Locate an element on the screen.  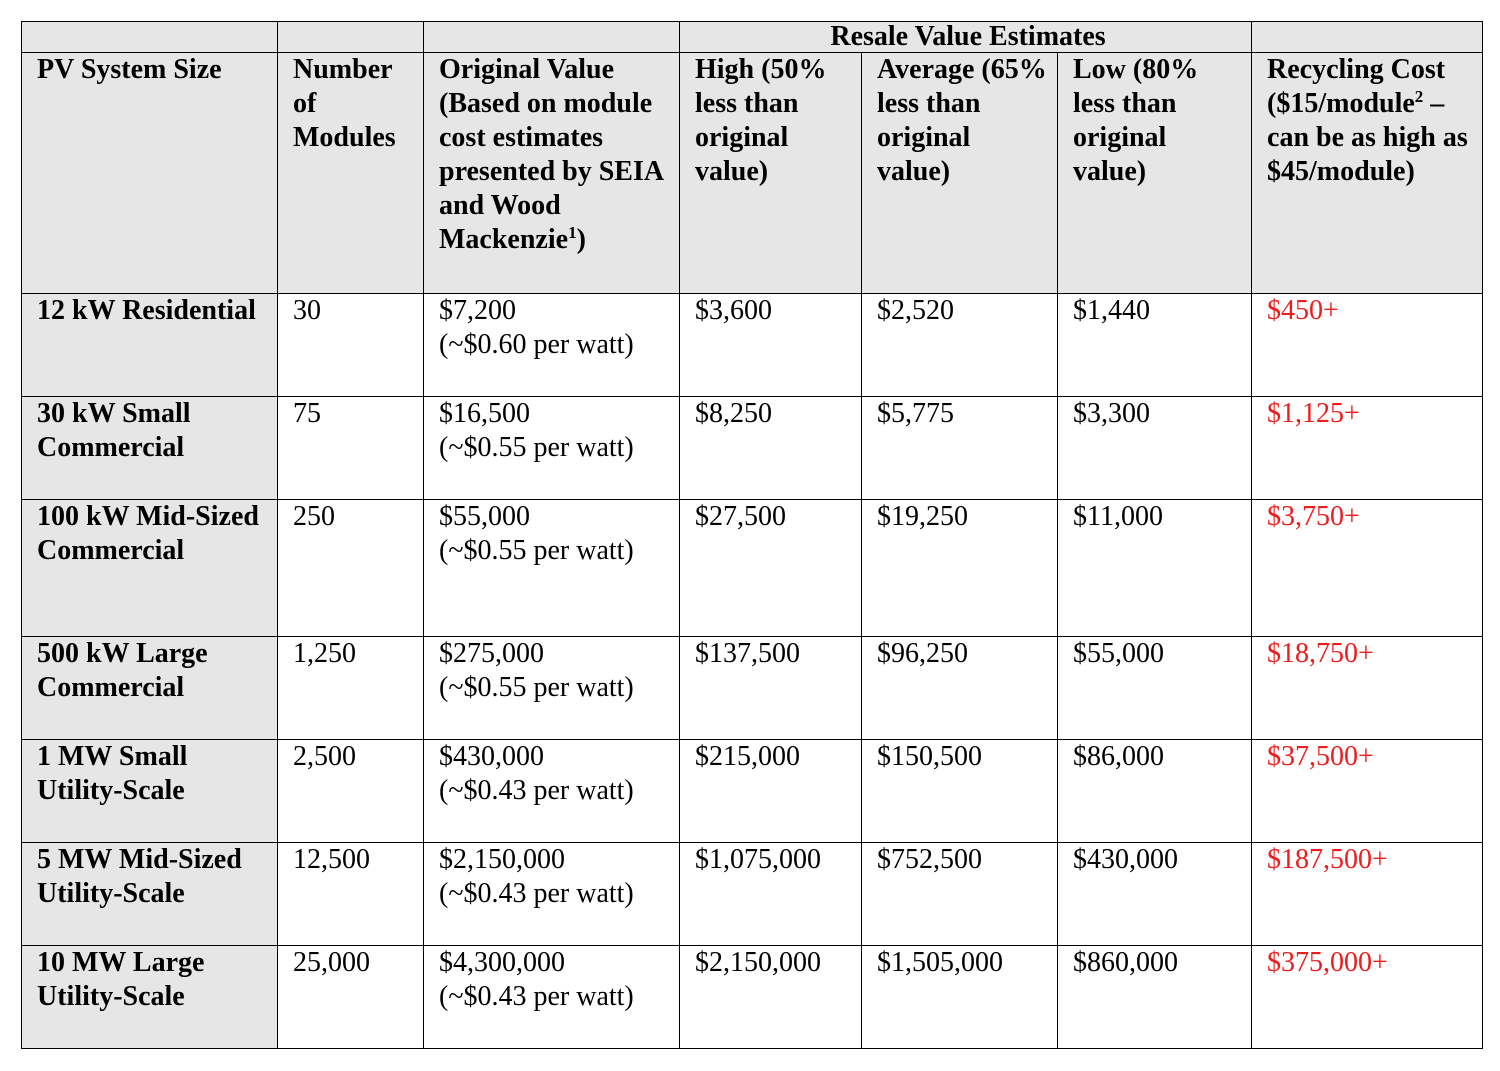
recycling-cost-cell: $3,750+ is located at coordinates (1367, 568).